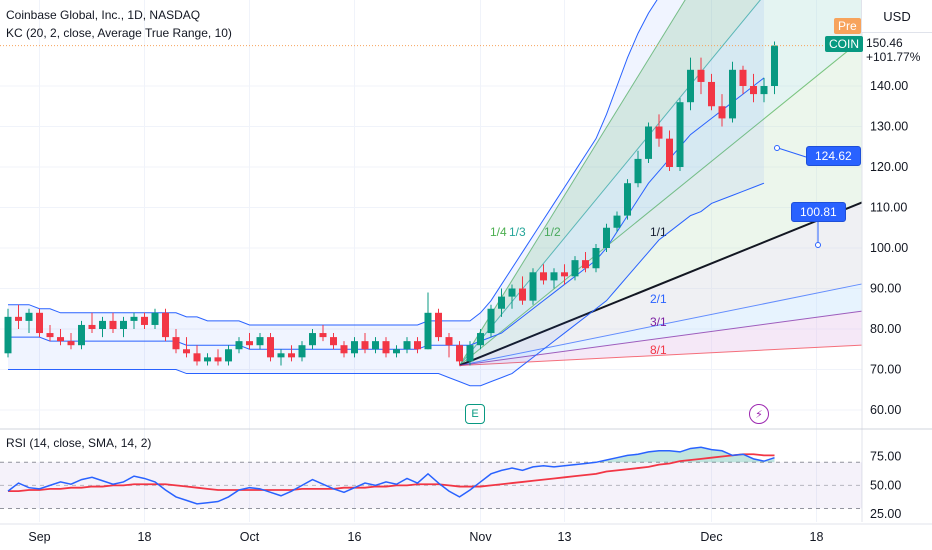  I want to click on fan-label: 8/1, so click(658, 350).